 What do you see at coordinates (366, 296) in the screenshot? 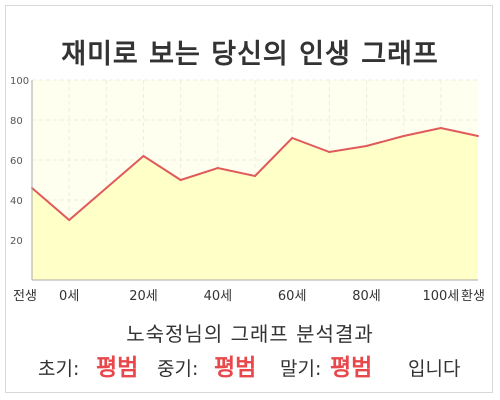
I see `x-tick-label: 80세` at bounding box center [366, 296].